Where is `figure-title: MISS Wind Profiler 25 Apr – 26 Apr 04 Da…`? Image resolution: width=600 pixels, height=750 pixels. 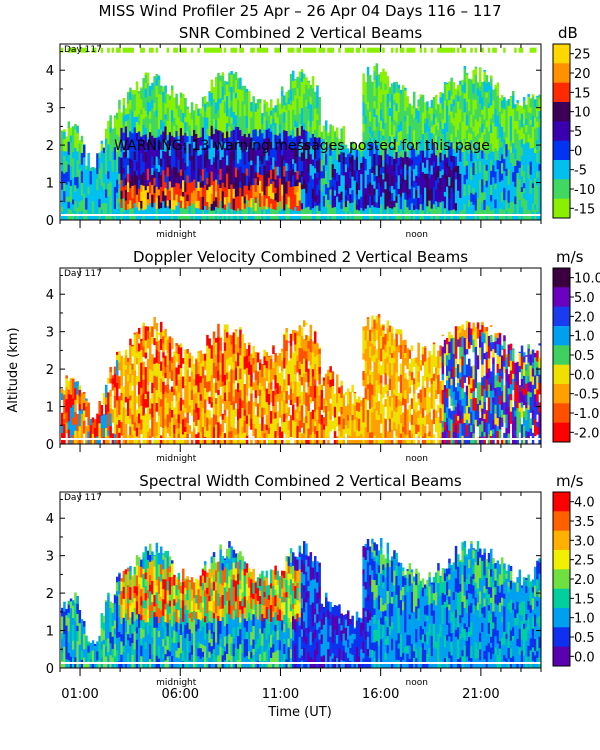
figure-title: MISS Wind Profiler 25 Apr – 26 Apr 04 Da… is located at coordinates (300, 11).